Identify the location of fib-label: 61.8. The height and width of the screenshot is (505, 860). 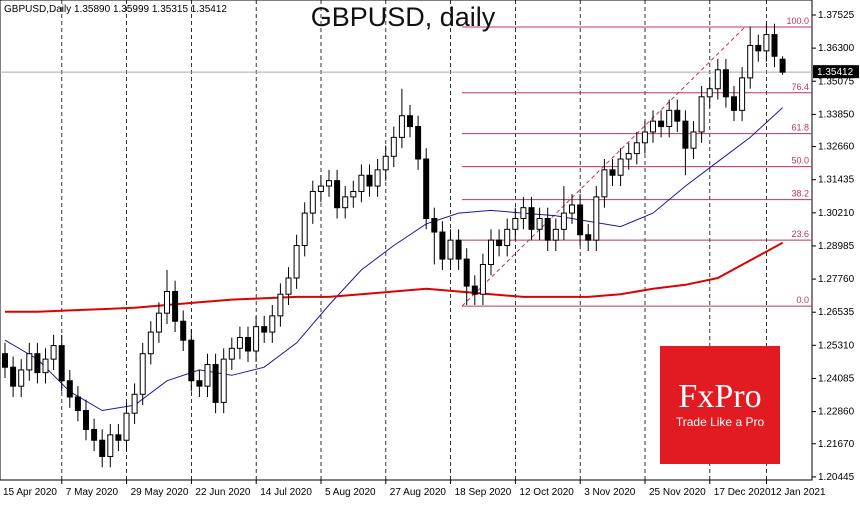
(800, 128).